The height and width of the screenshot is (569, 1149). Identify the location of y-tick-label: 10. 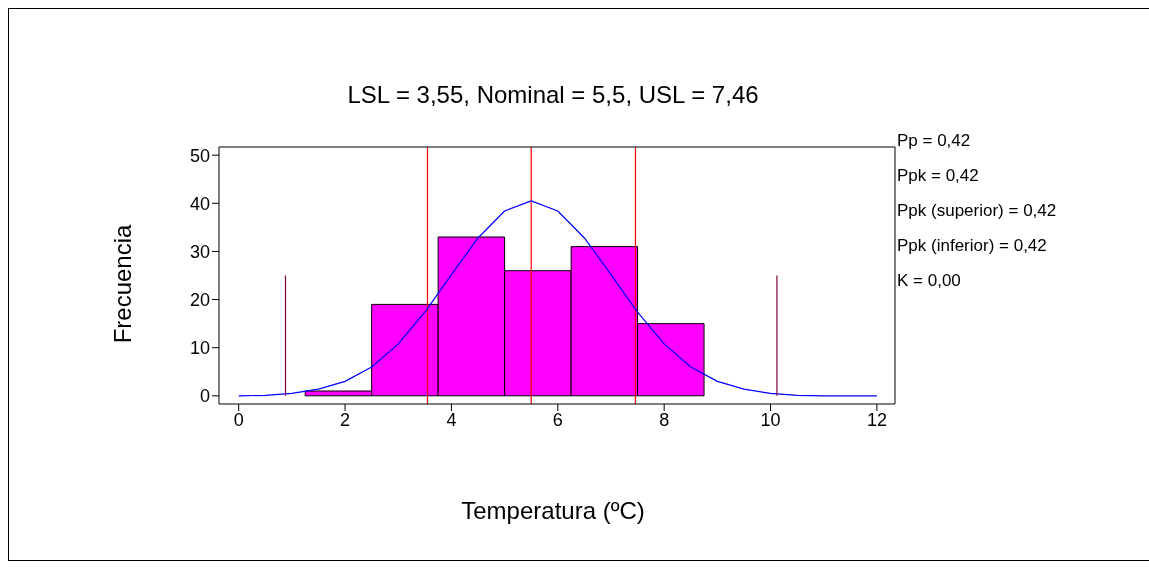
(199, 348).